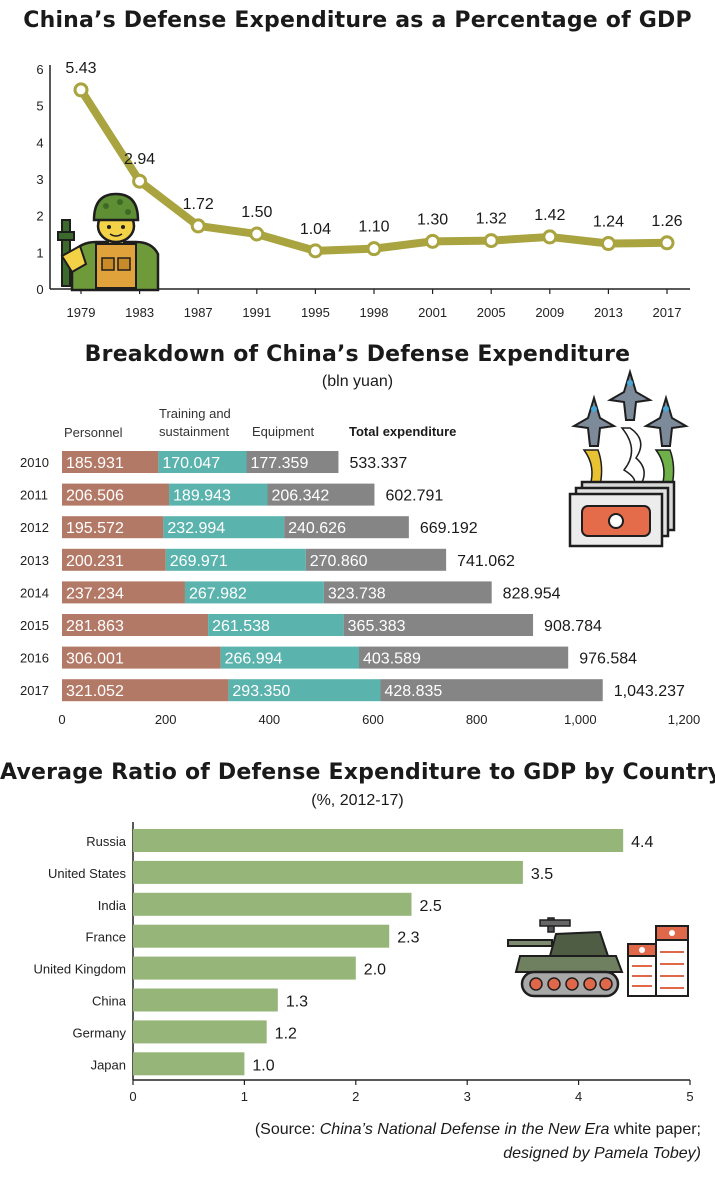 The width and height of the screenshot is (715, 1179). Describe the element at coordinates (198, 312) in the screenshot. I see `x-tick-label: 1987` at that location.